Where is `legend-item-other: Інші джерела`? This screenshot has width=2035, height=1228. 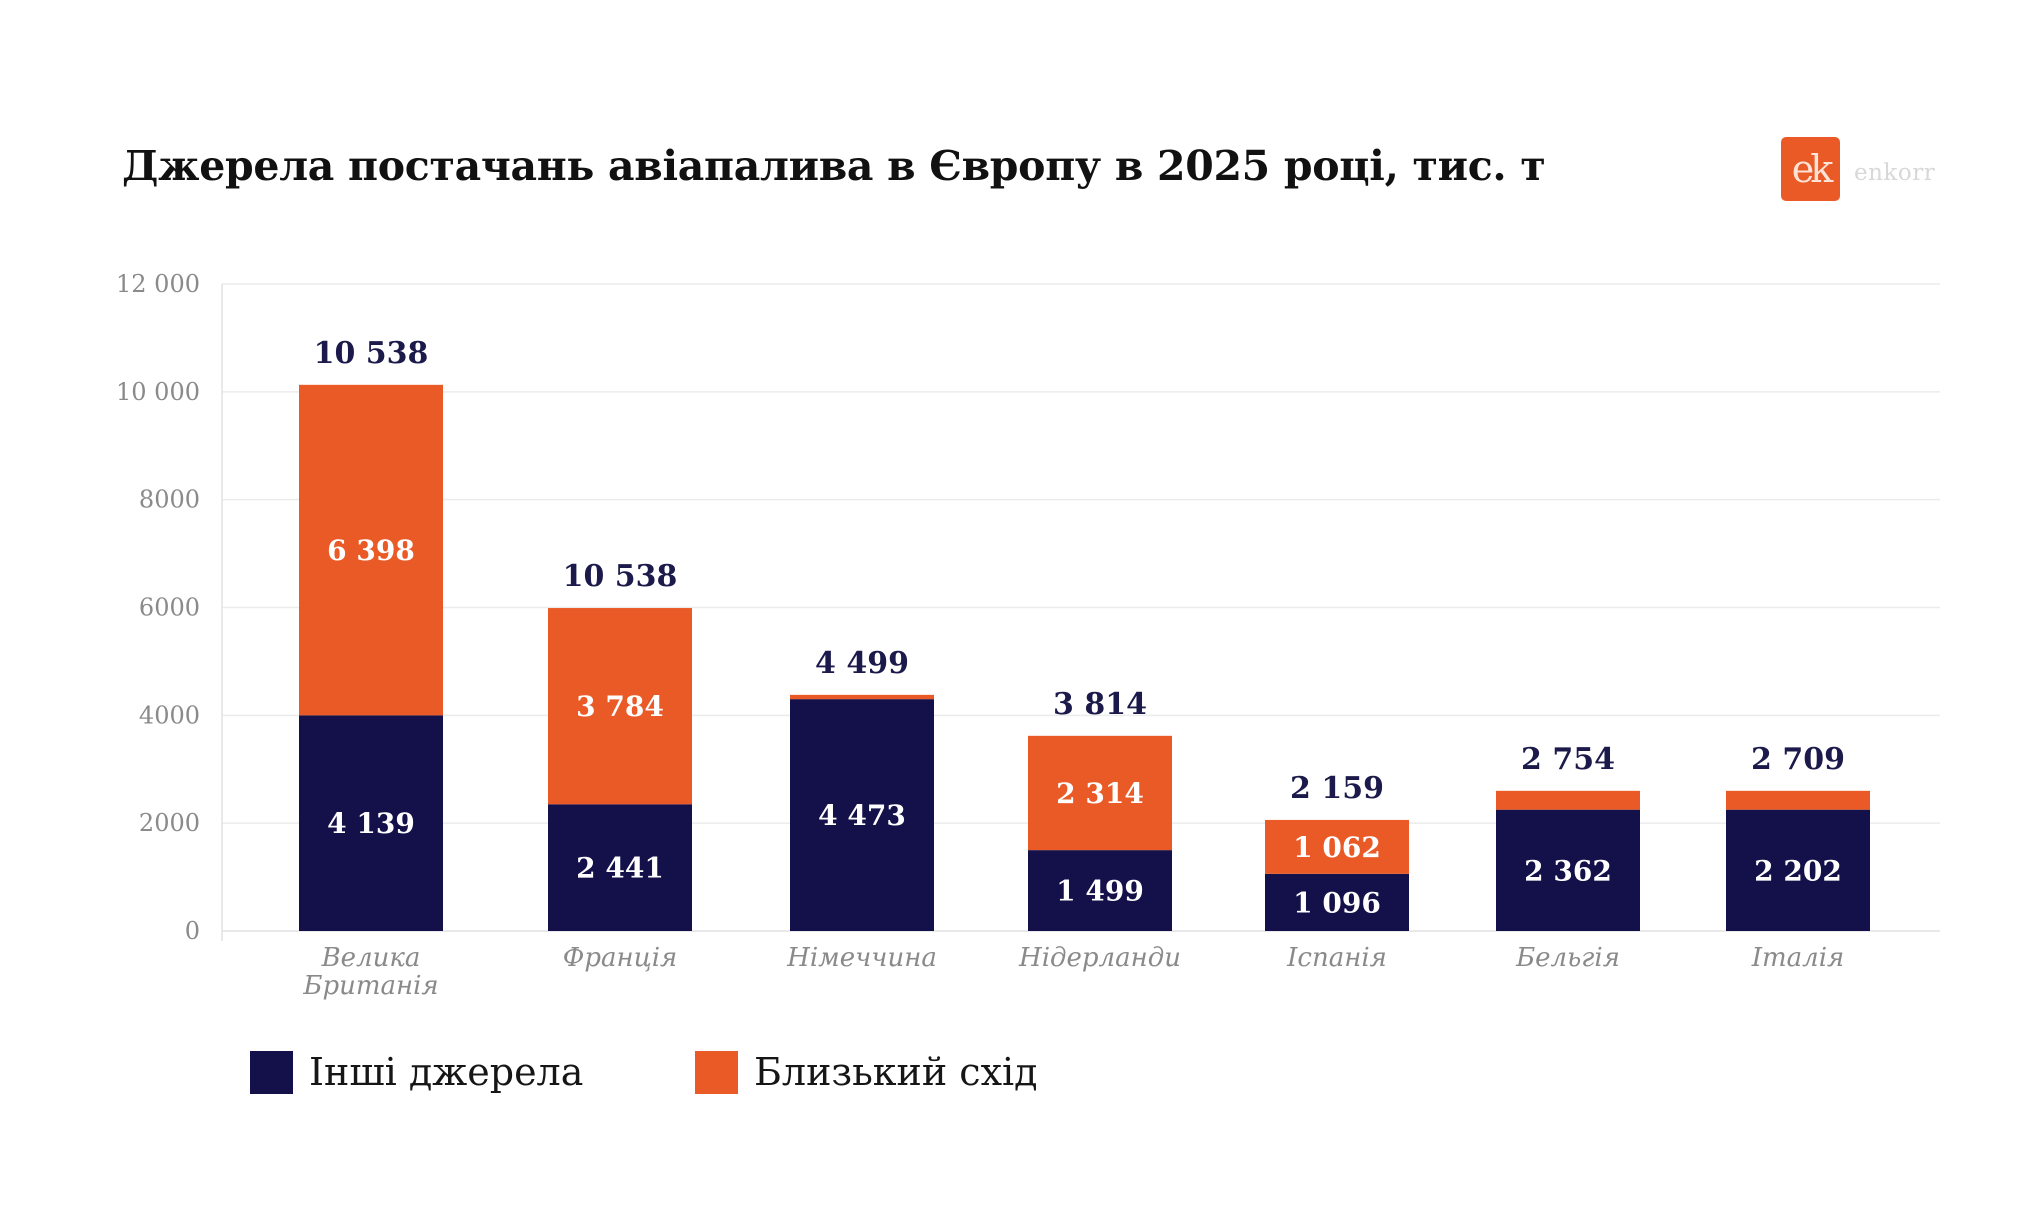 legend-item-other: Інші джерела is located at coordinates (416, 1072).